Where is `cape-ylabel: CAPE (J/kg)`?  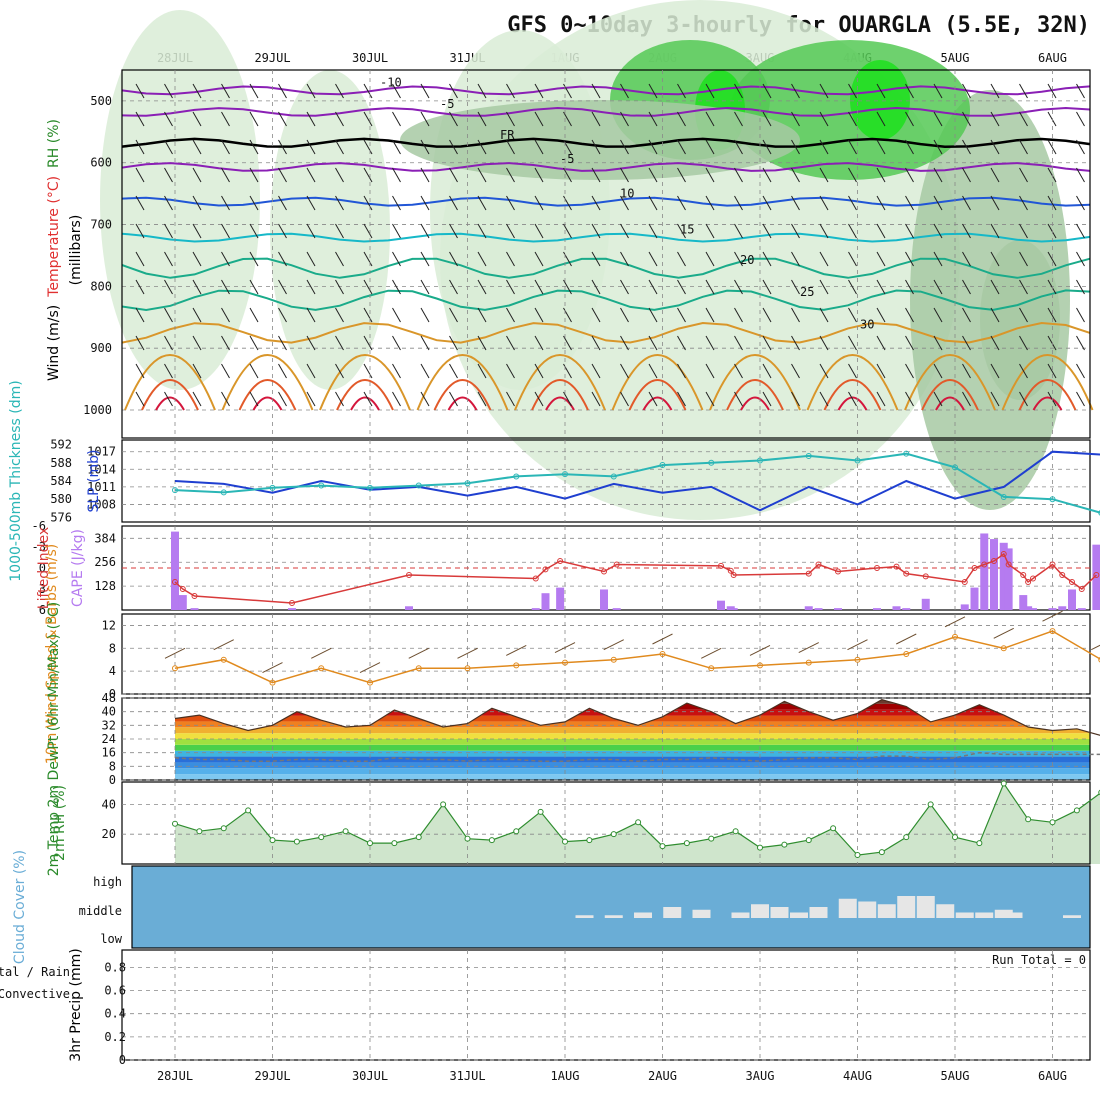 cape-ylabel: CAPE (J/kg) is located at coordinates (78, 568).